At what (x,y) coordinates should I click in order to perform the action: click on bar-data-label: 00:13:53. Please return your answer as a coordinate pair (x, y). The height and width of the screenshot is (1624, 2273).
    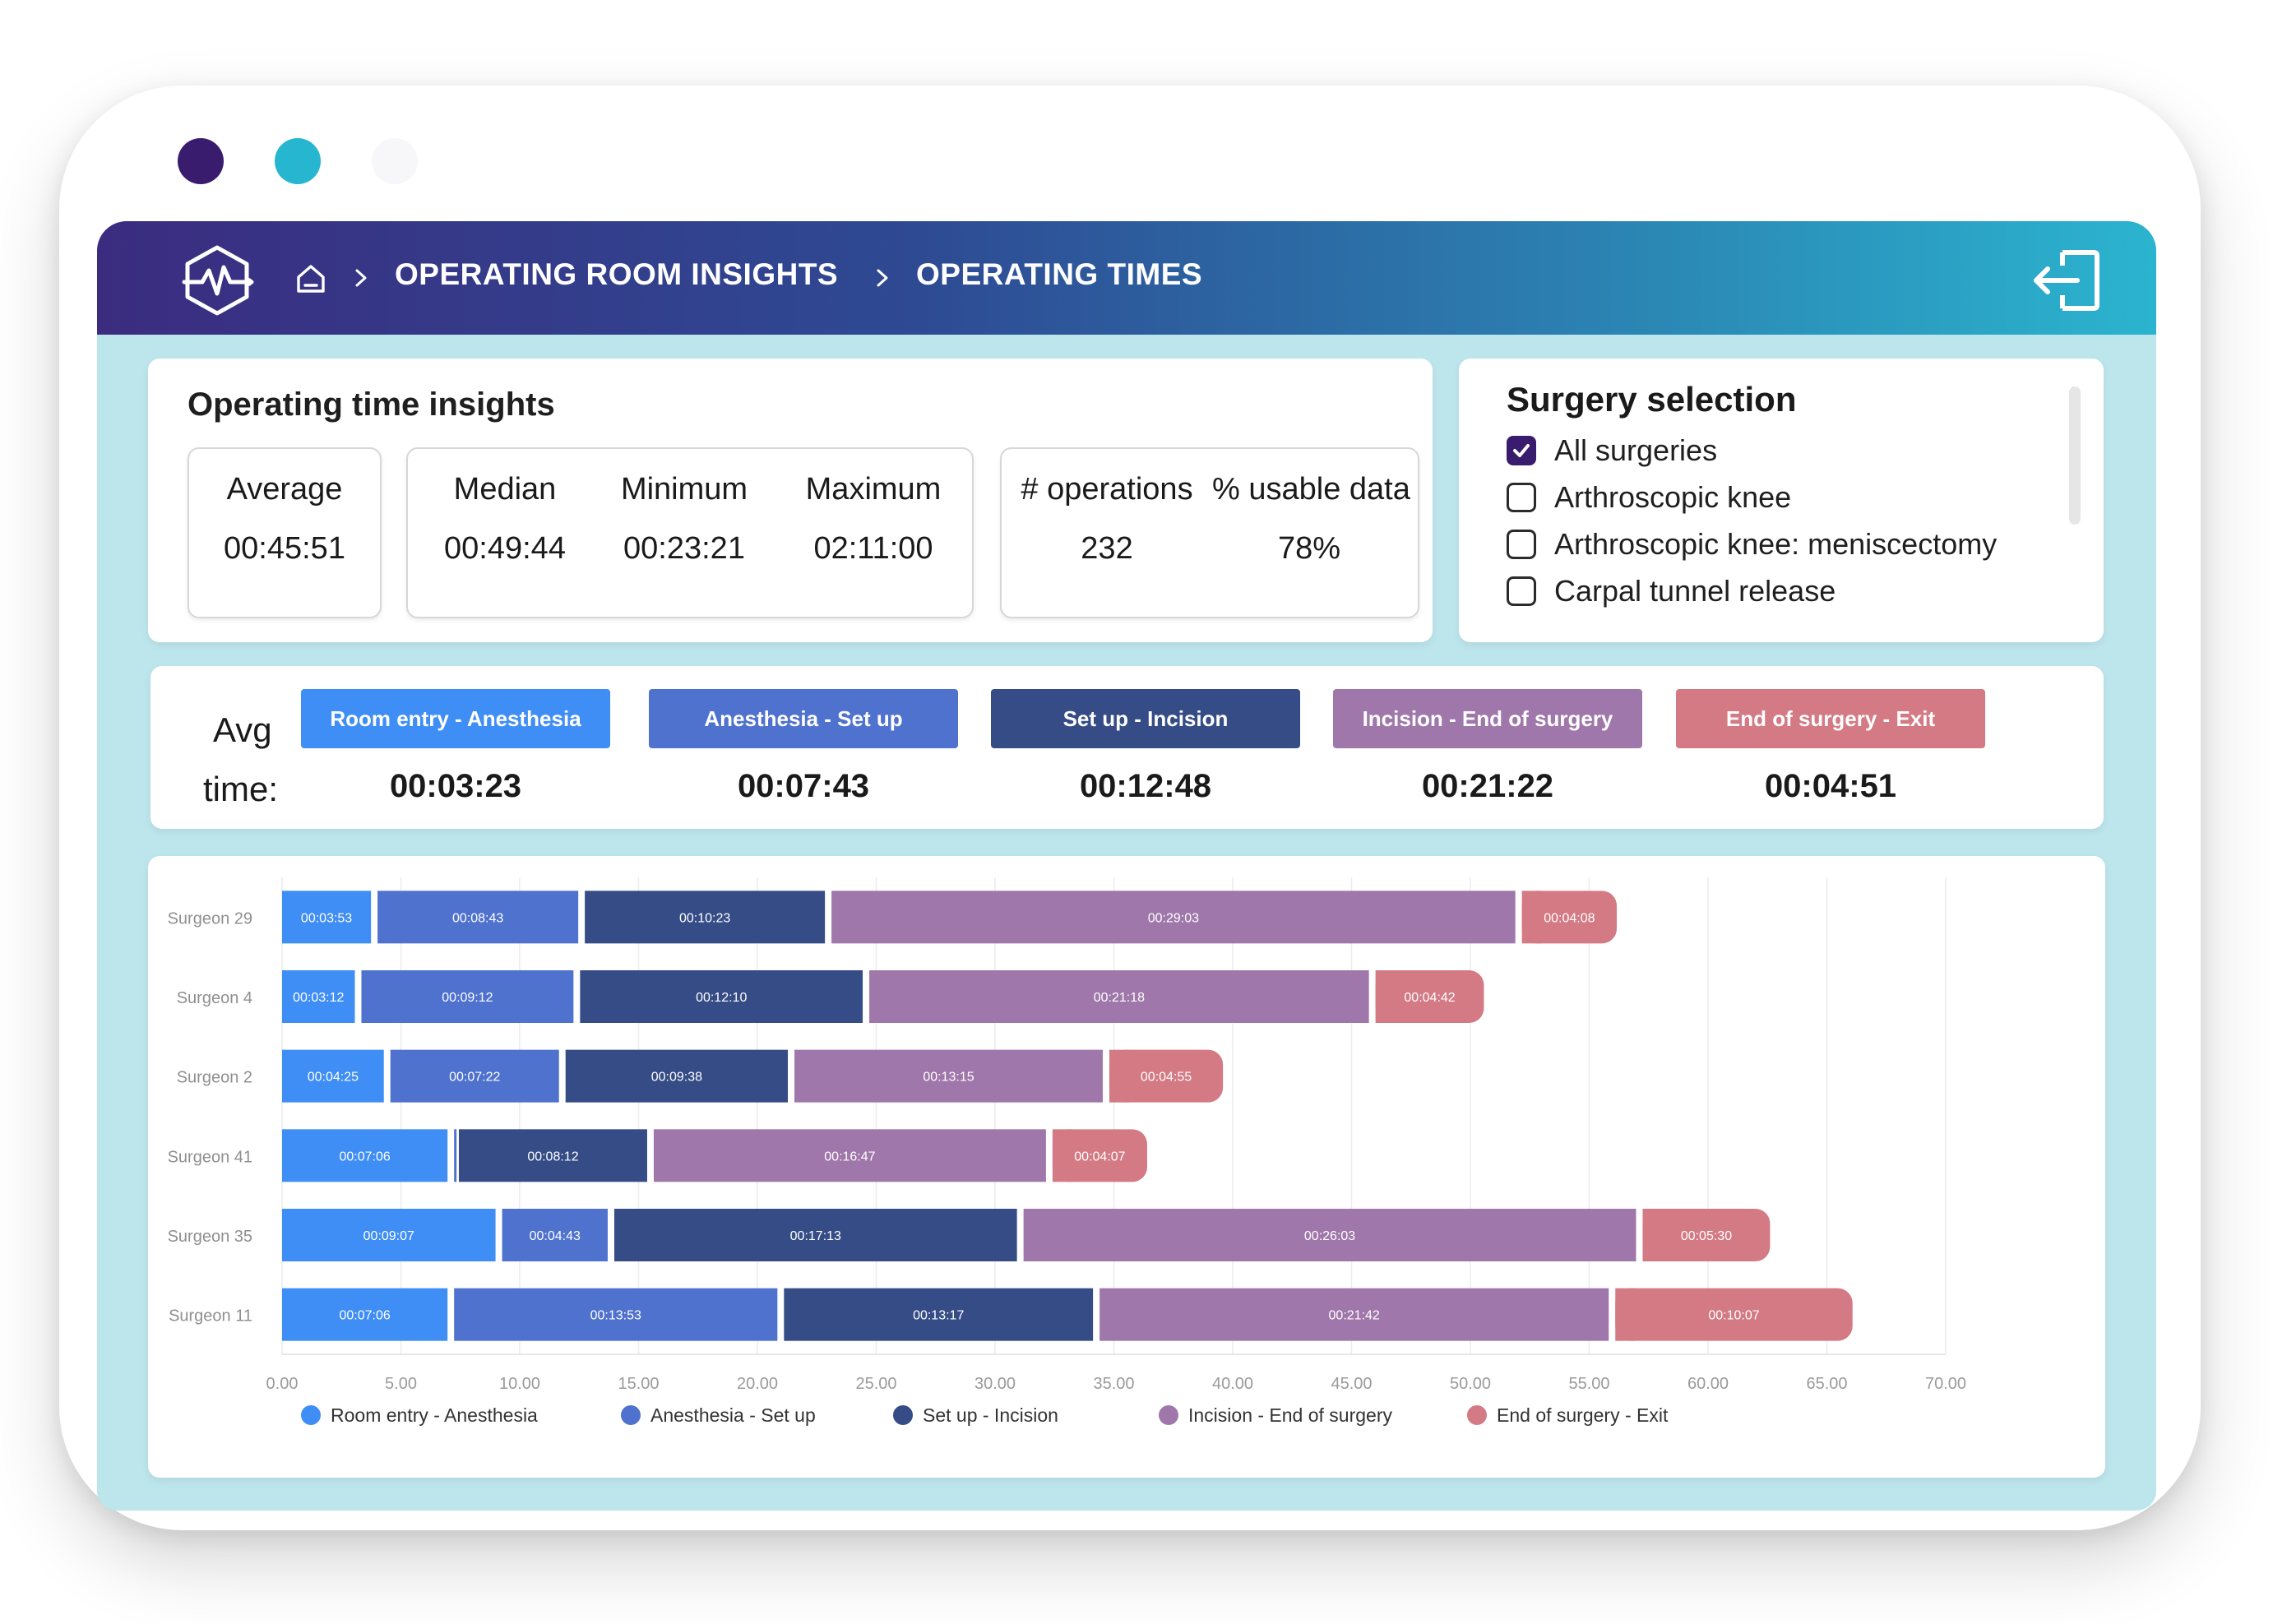
    Looking at the image, I should click on (616, 1316).